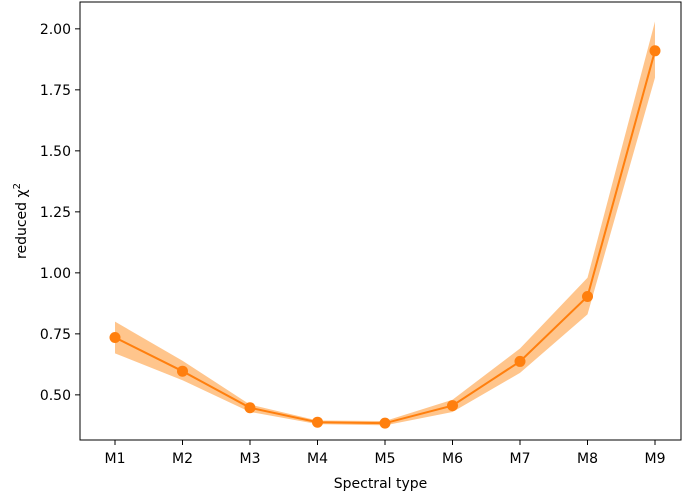 This screenshot has width=697, height=497. Describe the element at coordinates (452, 459) in the screenshot. I see `x-tick-label: M6` at that location.